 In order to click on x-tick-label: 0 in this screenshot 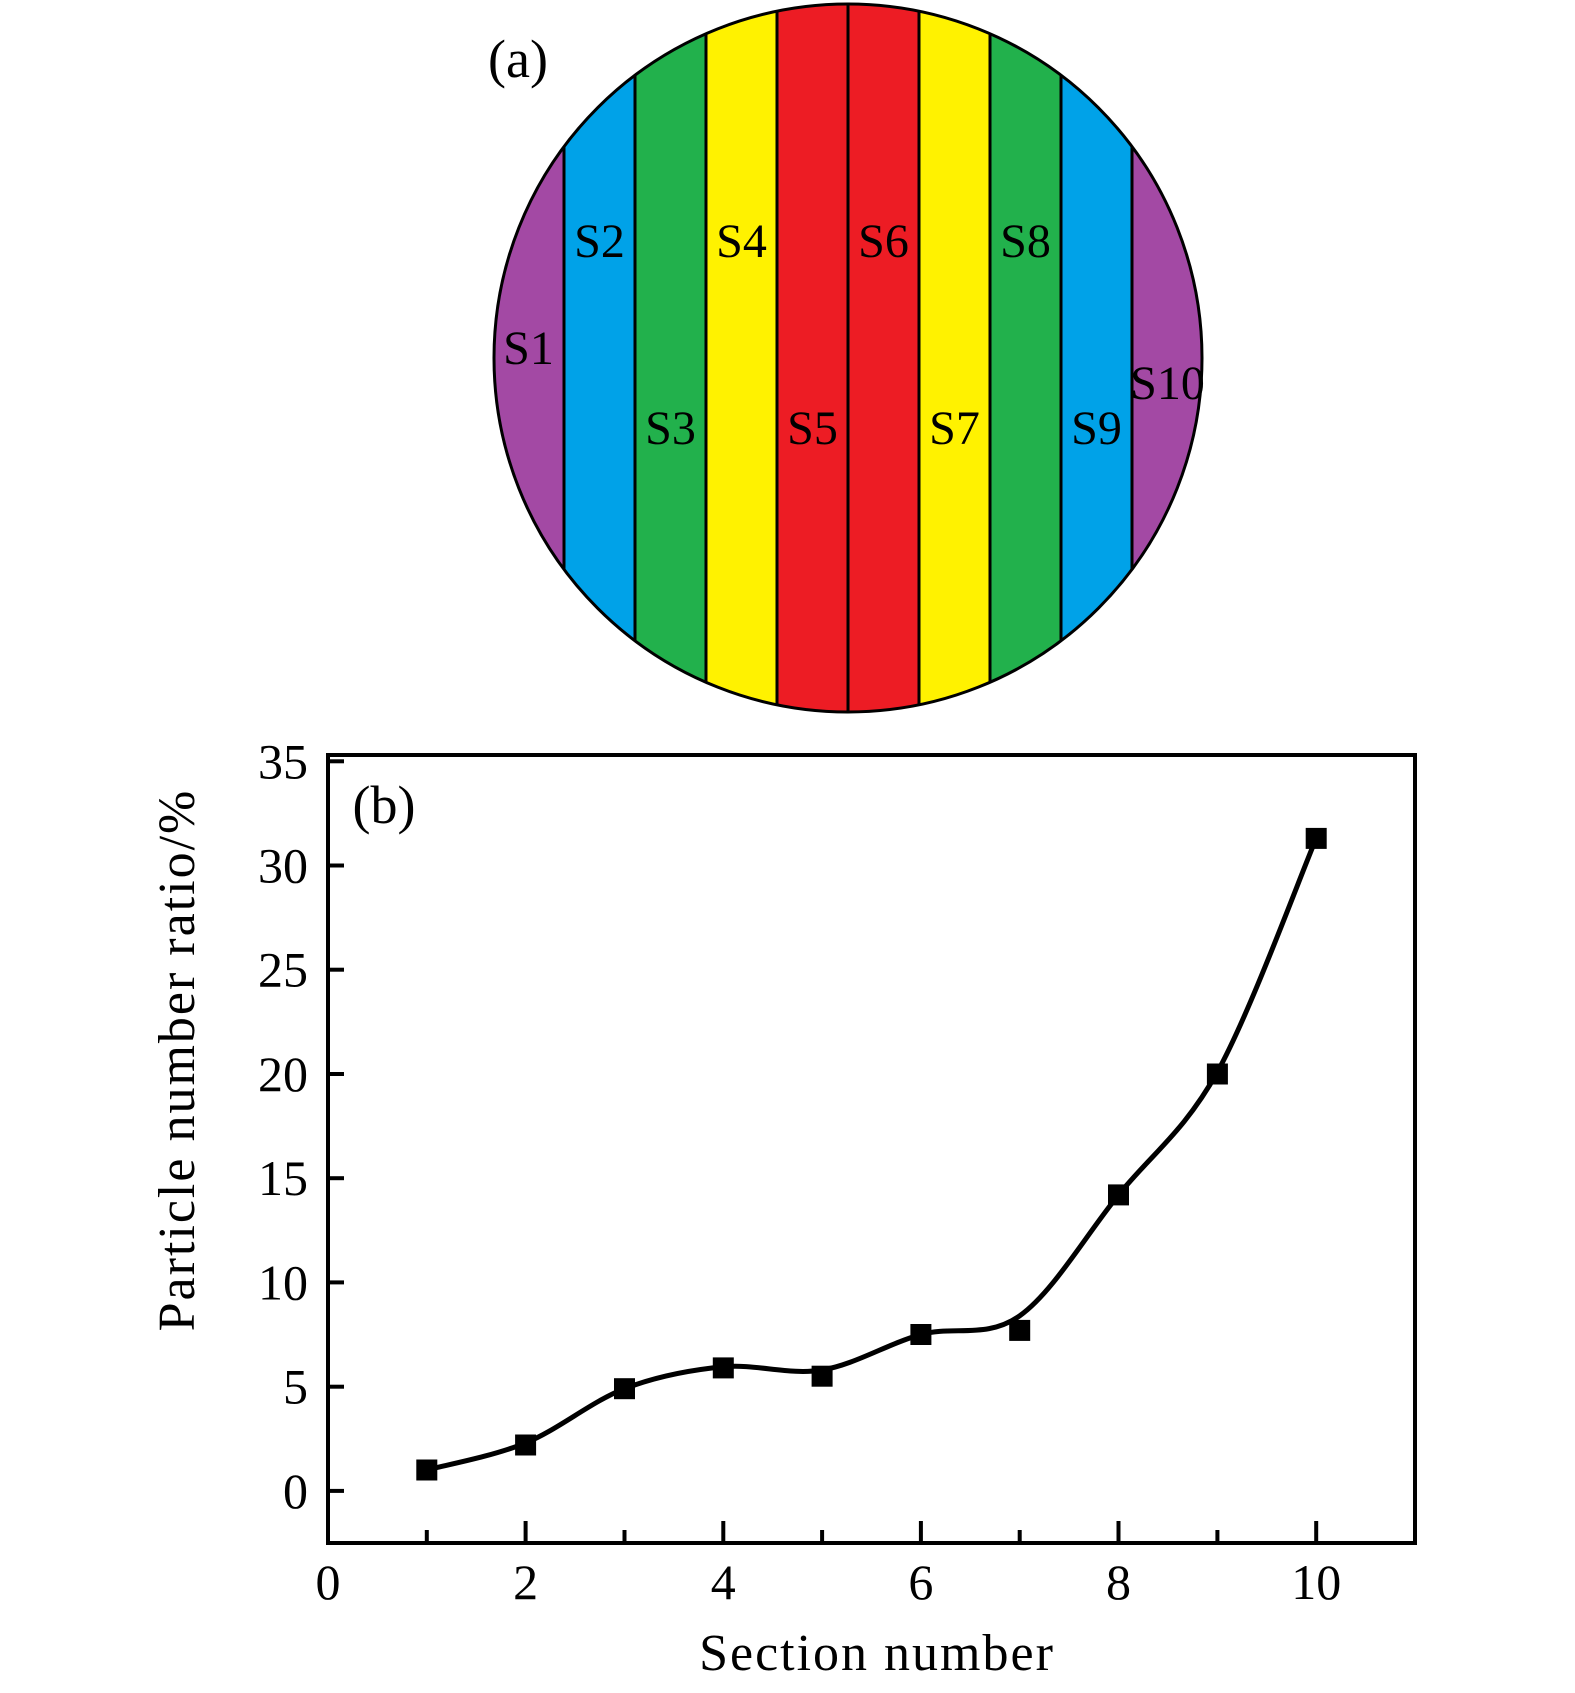, I will do `click(328, 1582)`.